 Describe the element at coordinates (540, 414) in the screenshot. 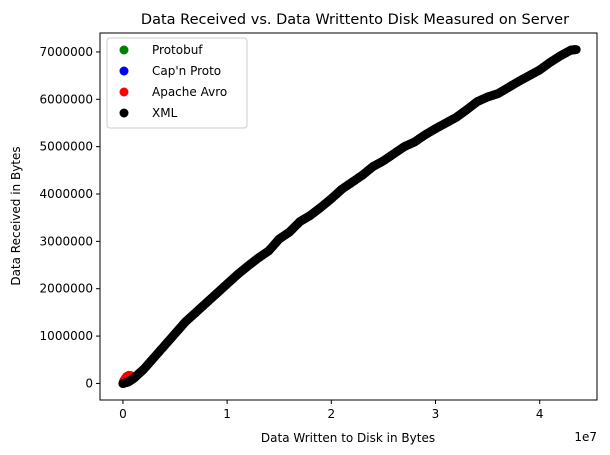

I see `x-tick-label: 4` at that location.